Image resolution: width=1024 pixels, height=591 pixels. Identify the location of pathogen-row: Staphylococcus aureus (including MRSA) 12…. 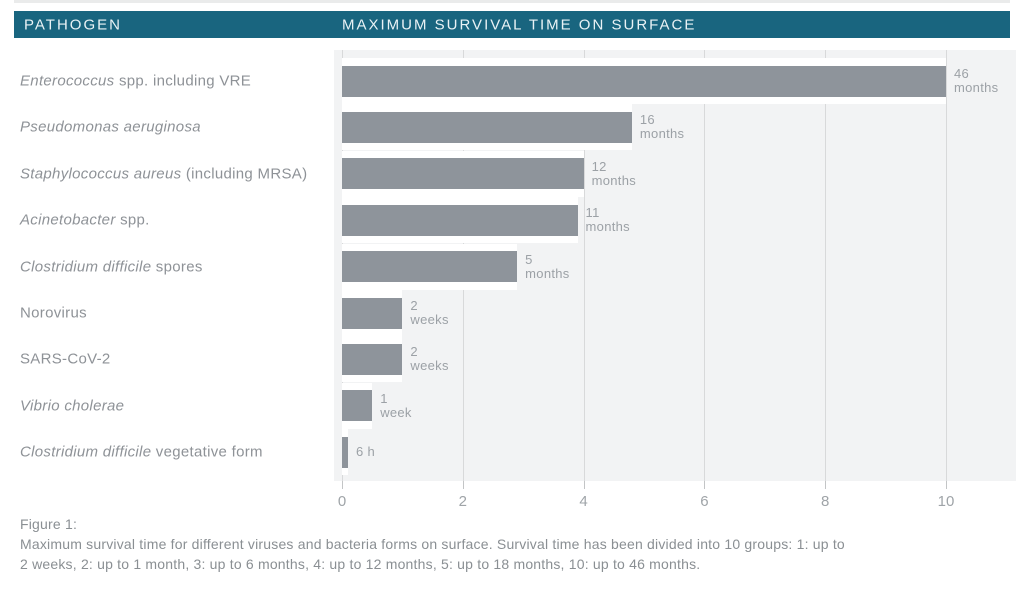
(512, 173).